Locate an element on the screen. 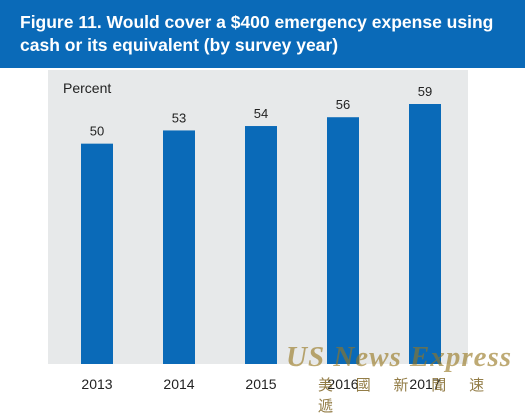 The width and height of the screenshot is (525, 416). x-tick-label-2017: 2017 is located at coordinates (424, 384).